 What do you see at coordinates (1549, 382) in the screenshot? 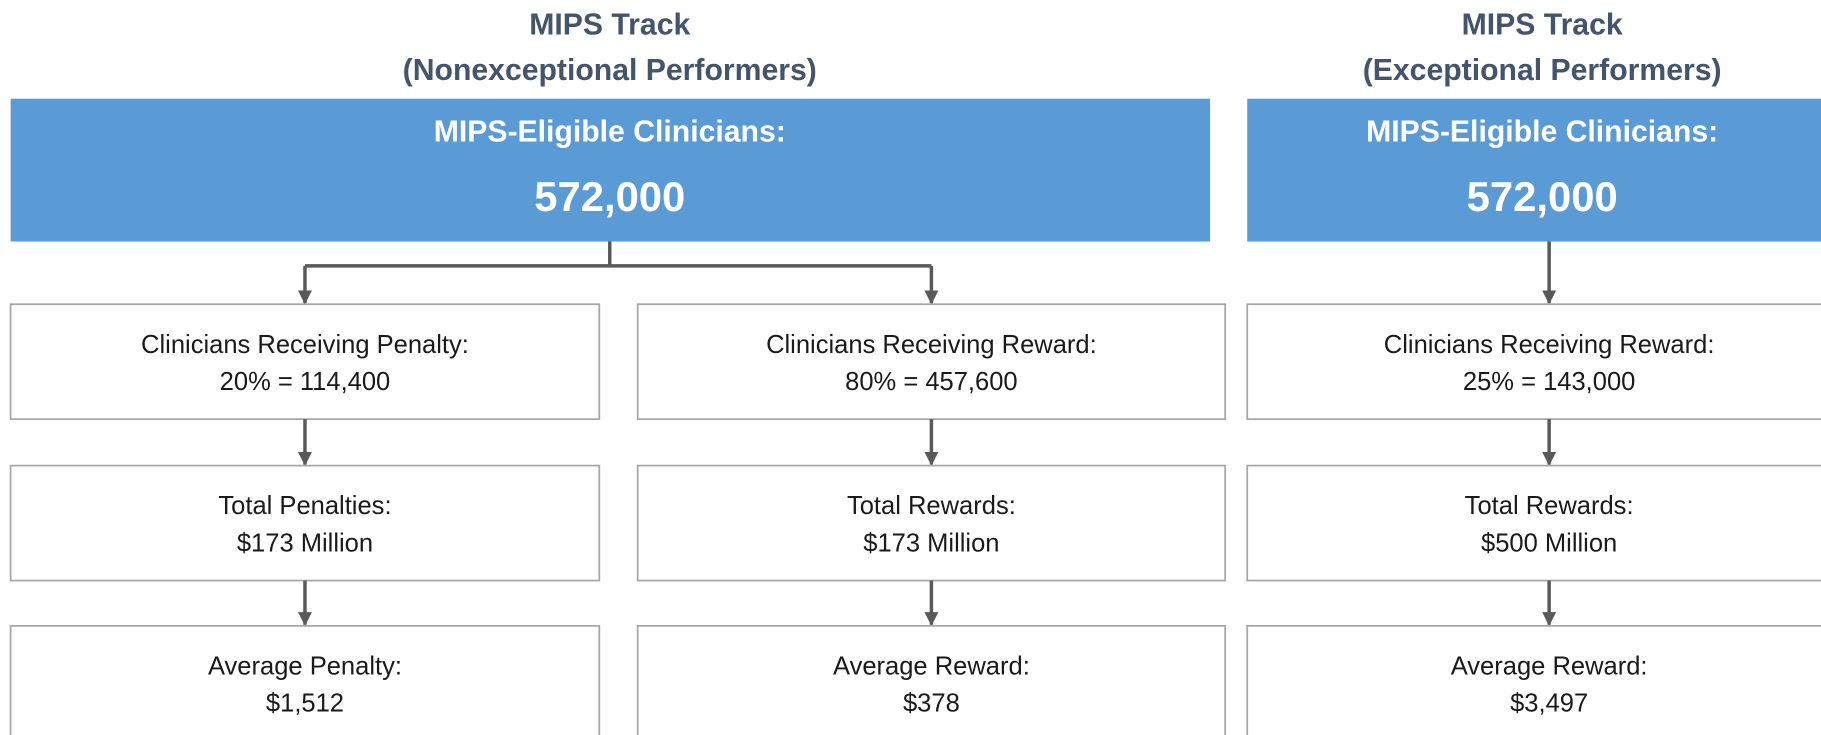
I see `box-value: 25% = 143,000` at bounding box center [1549, 382].